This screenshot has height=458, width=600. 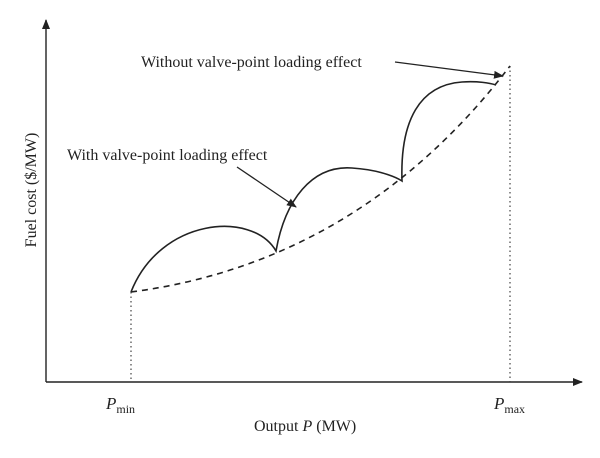 I want to click on without-effect-pointer, so click(x=449, y=70).